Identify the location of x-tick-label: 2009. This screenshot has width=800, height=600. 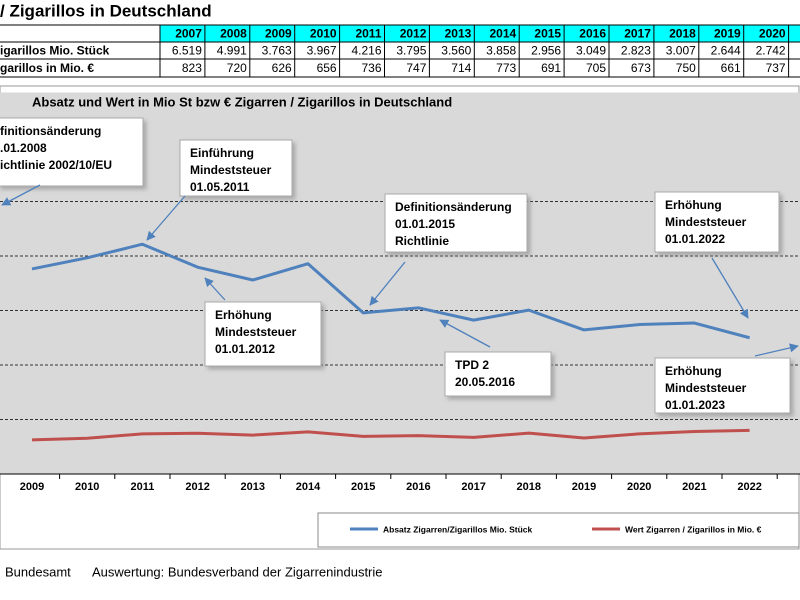
(32, 487).